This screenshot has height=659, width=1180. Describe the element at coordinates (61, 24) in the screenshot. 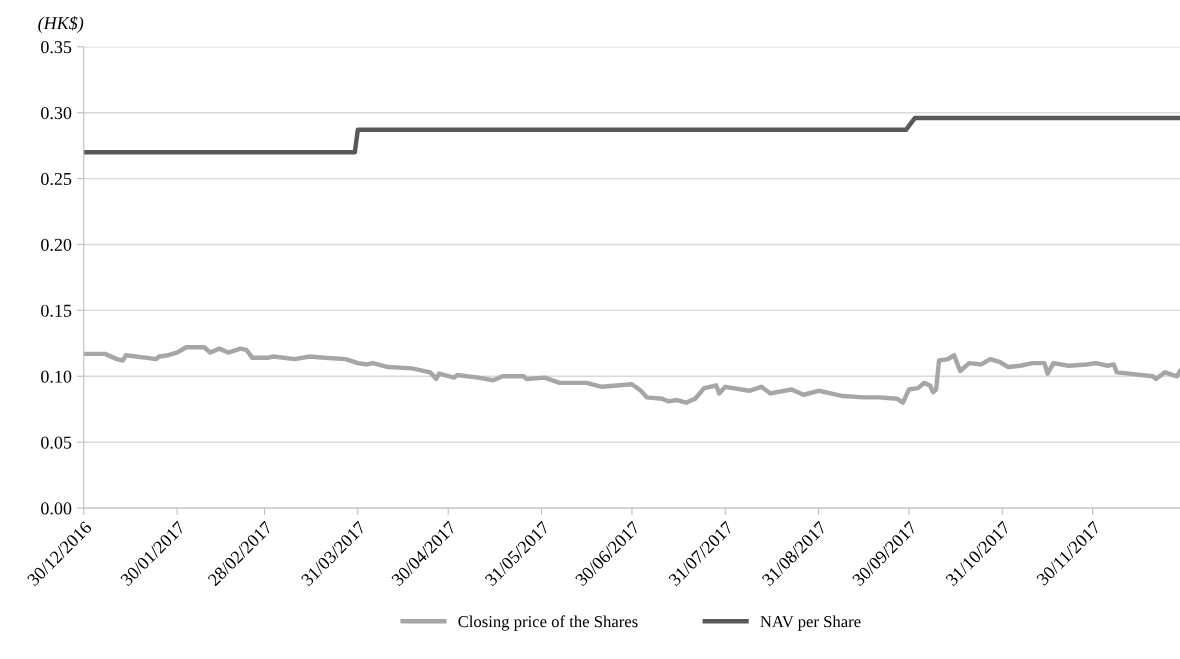

I see `y-axis-title: (HK$)` at that location.